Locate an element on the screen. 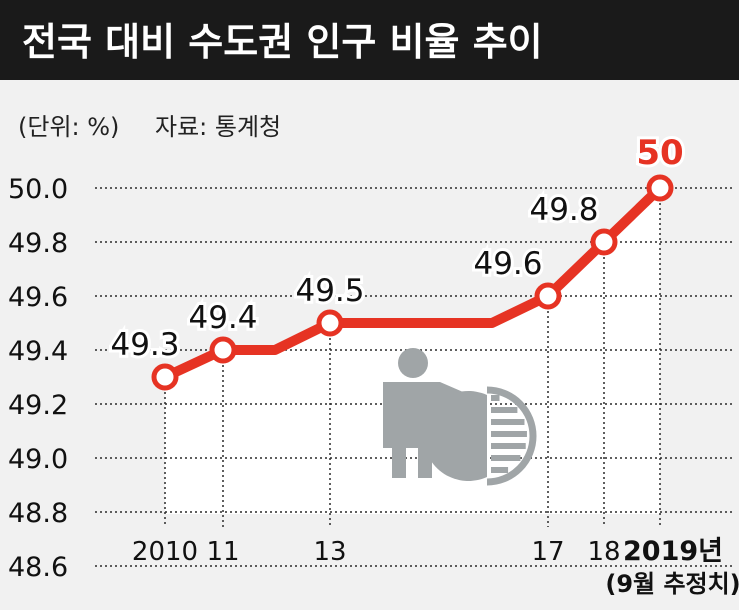 This screenshot has width=739, height=610. data-label: 49.8 is located at coordinates (563, 210).